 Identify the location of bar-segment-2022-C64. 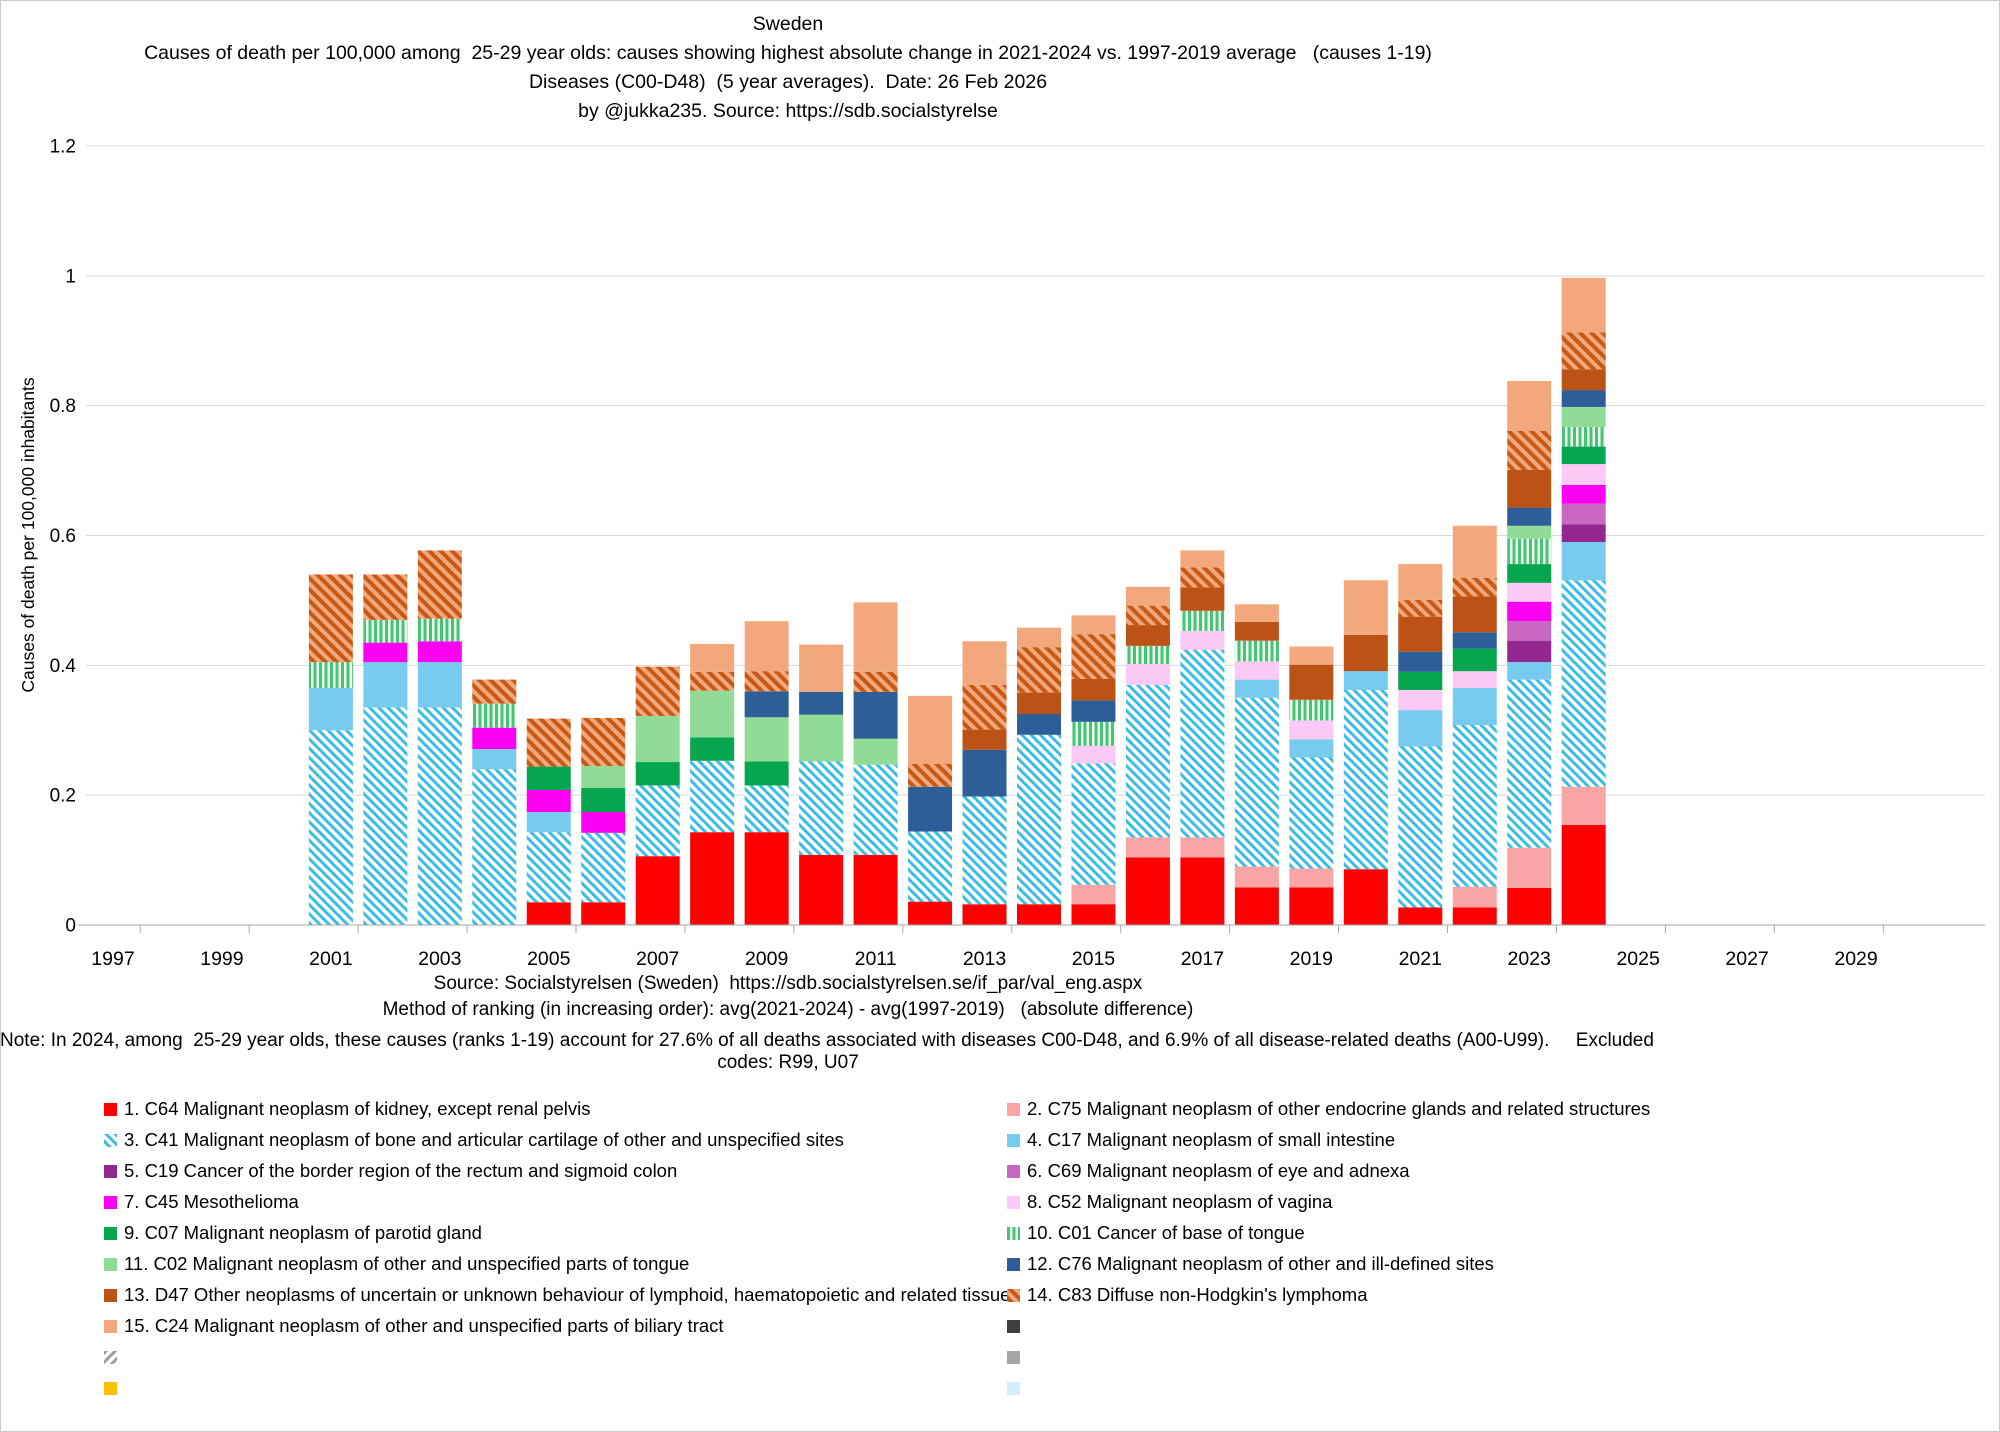
(1474, 916).